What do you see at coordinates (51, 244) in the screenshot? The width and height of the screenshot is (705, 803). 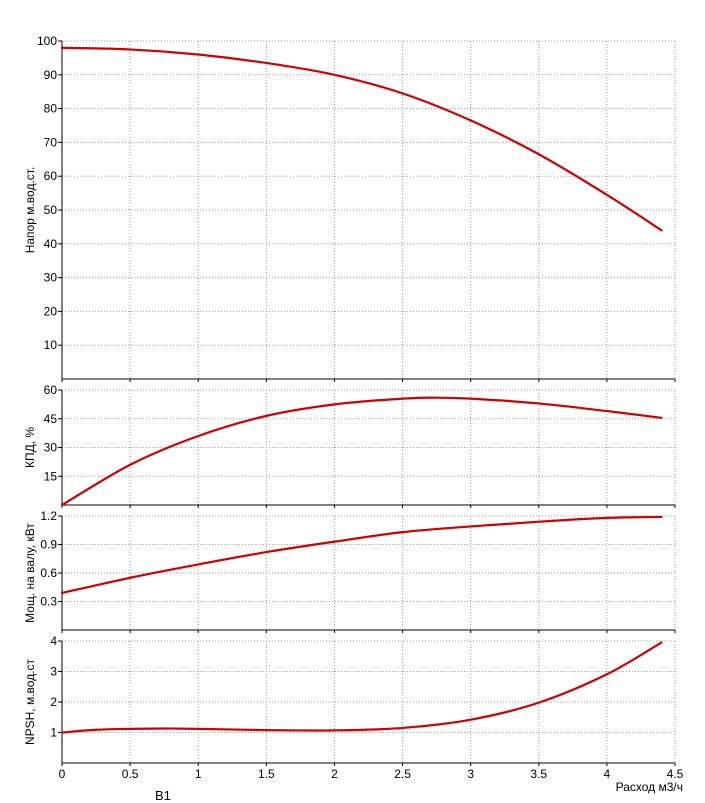 I see `y-tick-label: 40` at bounding box center [51, 244].